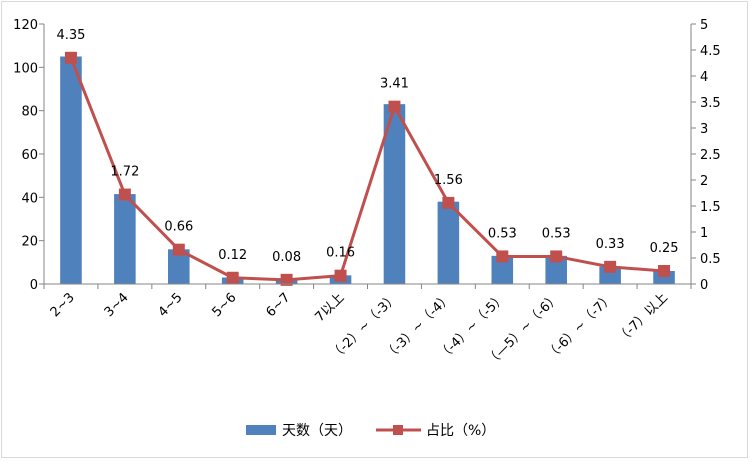  I want to click on legend-label-bar: 天数（天）, so click(317, 431).